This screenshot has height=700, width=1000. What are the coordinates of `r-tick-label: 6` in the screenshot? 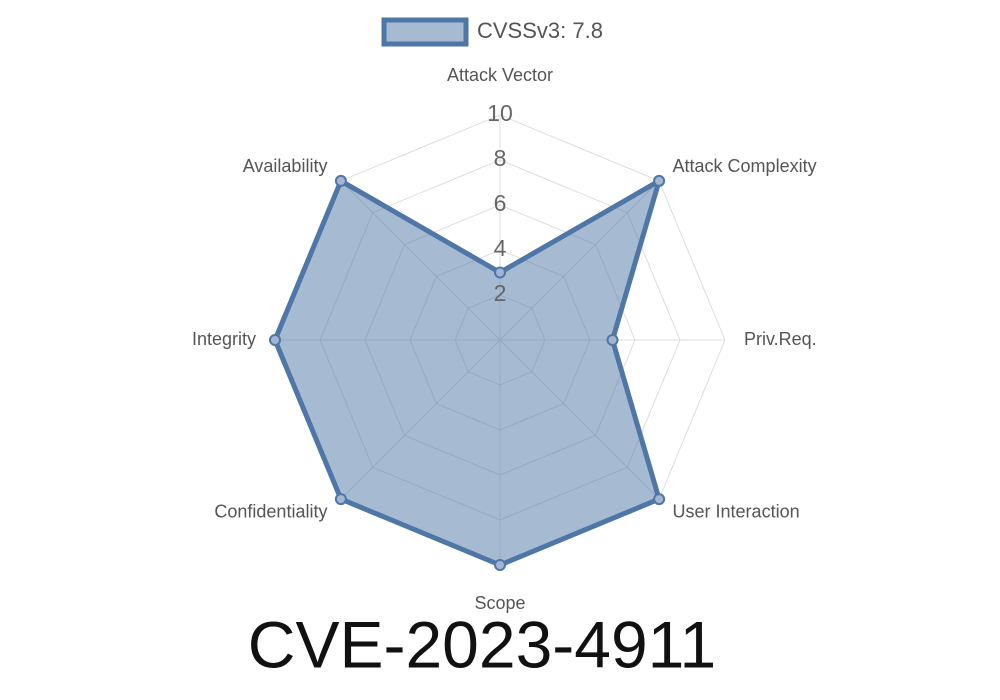 It's located at (500, 203).